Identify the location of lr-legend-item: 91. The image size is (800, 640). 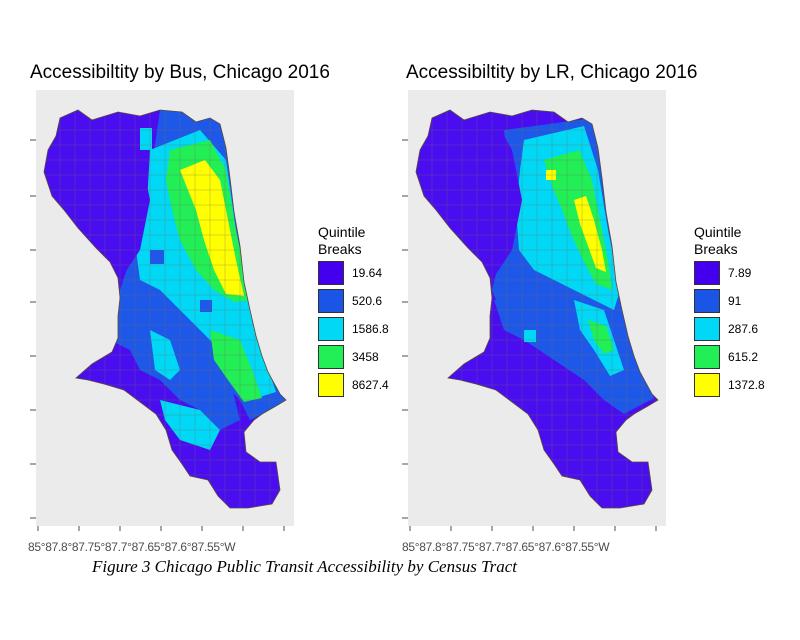
(729, 301).